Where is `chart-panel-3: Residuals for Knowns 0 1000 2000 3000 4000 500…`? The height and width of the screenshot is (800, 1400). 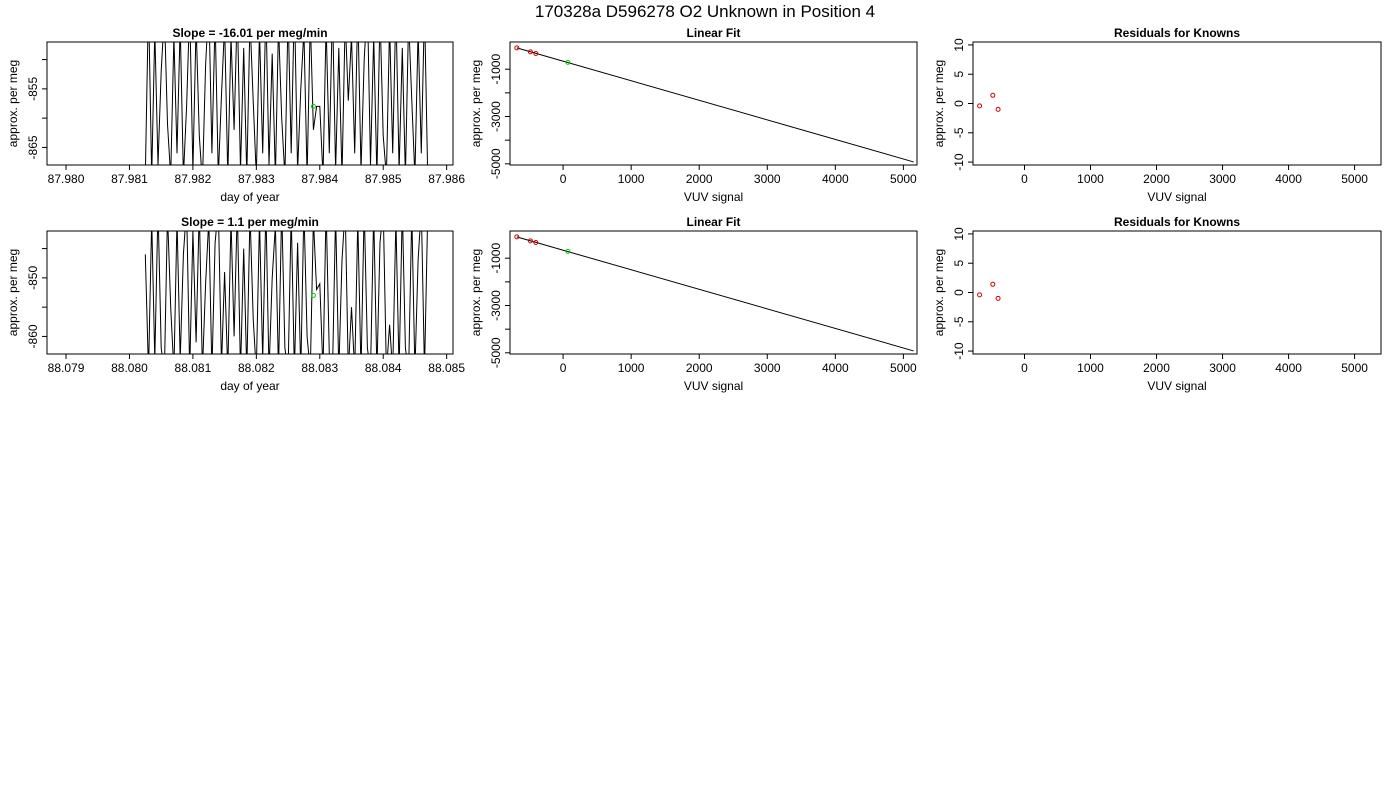 chart-panel-3: Residuals for Knowns 0 1000 2000 3000 4000 500… is located at coordinates (1157, 115).